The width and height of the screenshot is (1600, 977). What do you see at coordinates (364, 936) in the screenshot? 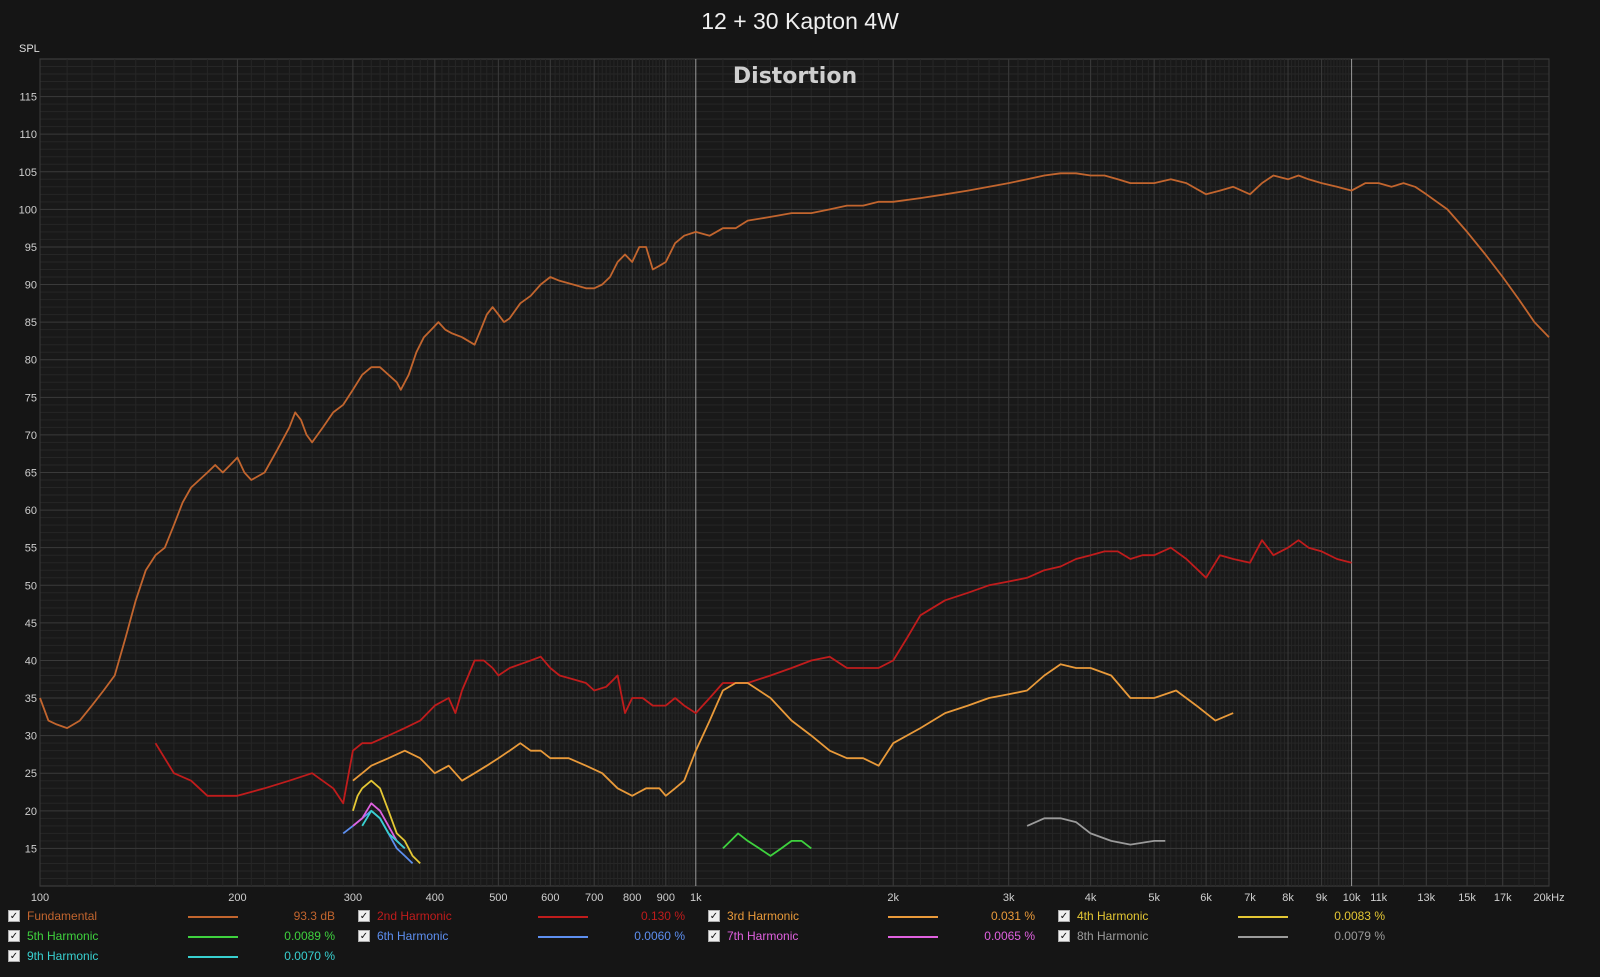
I see `legend-checkbox-6th-harmonic: ✓` at bounding box center [364, 936].